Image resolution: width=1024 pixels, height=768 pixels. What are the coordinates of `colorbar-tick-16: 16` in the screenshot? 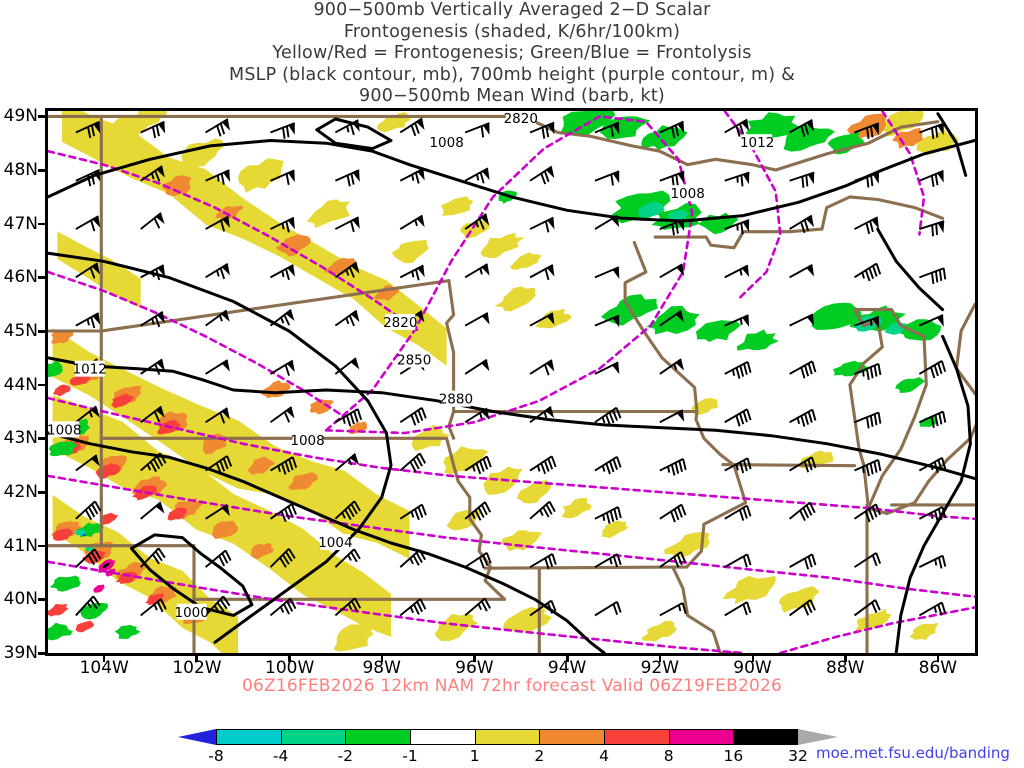 It's located at (733, 756).